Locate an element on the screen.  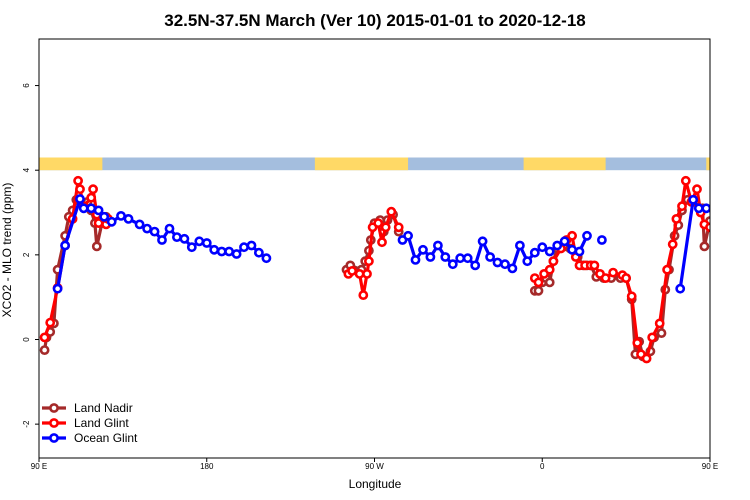
legend-item-land-glint: Land Glint is located at coordinates (85, 423).